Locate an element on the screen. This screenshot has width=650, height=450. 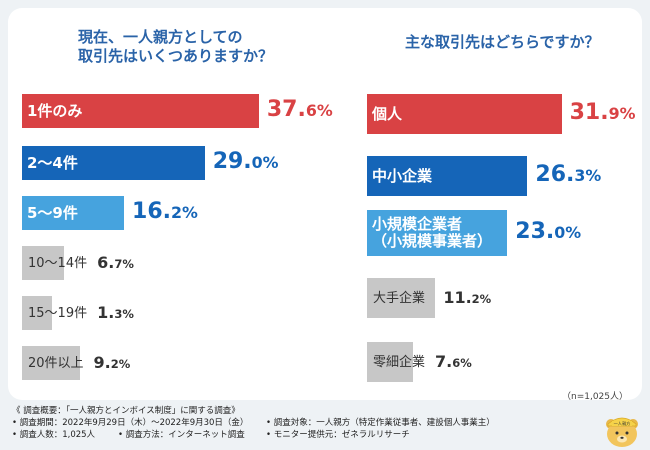
bar-label-left-3: 10〜14件 is located at coordinates (58, 263).